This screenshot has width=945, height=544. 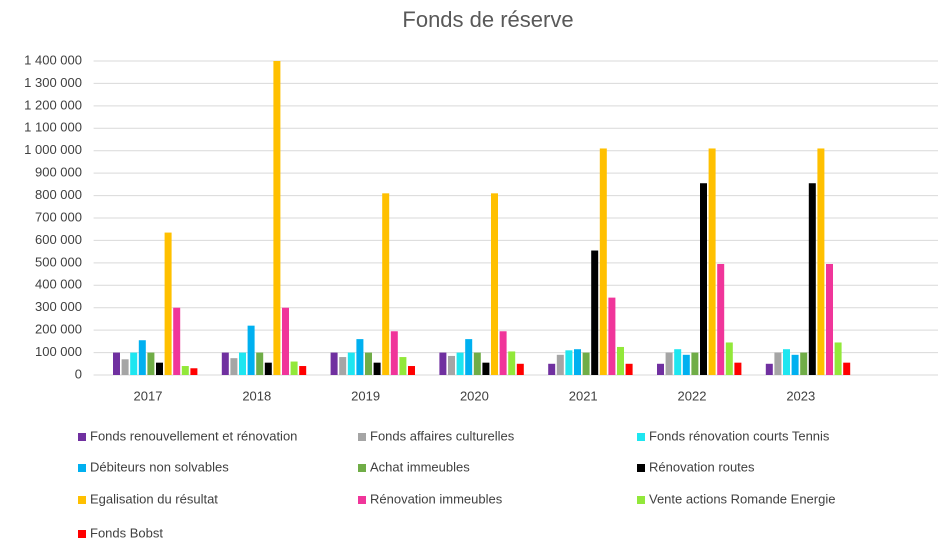 I want to click on y-tick-label: 1 400 000, so click(x=53, y=59).